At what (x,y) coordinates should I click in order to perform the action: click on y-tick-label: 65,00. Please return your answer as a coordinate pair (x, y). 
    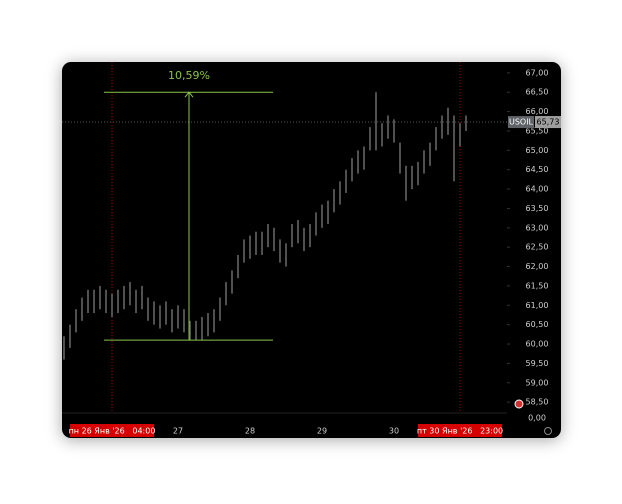
    Looking at the image, I should click on (537, 150).